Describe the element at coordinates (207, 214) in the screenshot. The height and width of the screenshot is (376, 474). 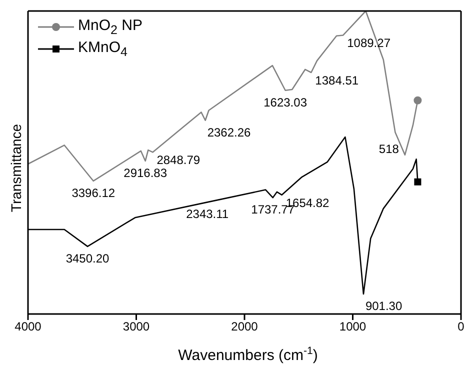
I see `annotation: 2343.11` at that location.